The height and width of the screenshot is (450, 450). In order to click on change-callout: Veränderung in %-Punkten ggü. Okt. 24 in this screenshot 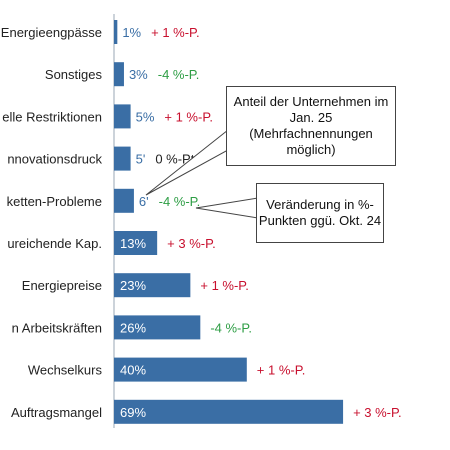, I will do `click(320, 213)`.